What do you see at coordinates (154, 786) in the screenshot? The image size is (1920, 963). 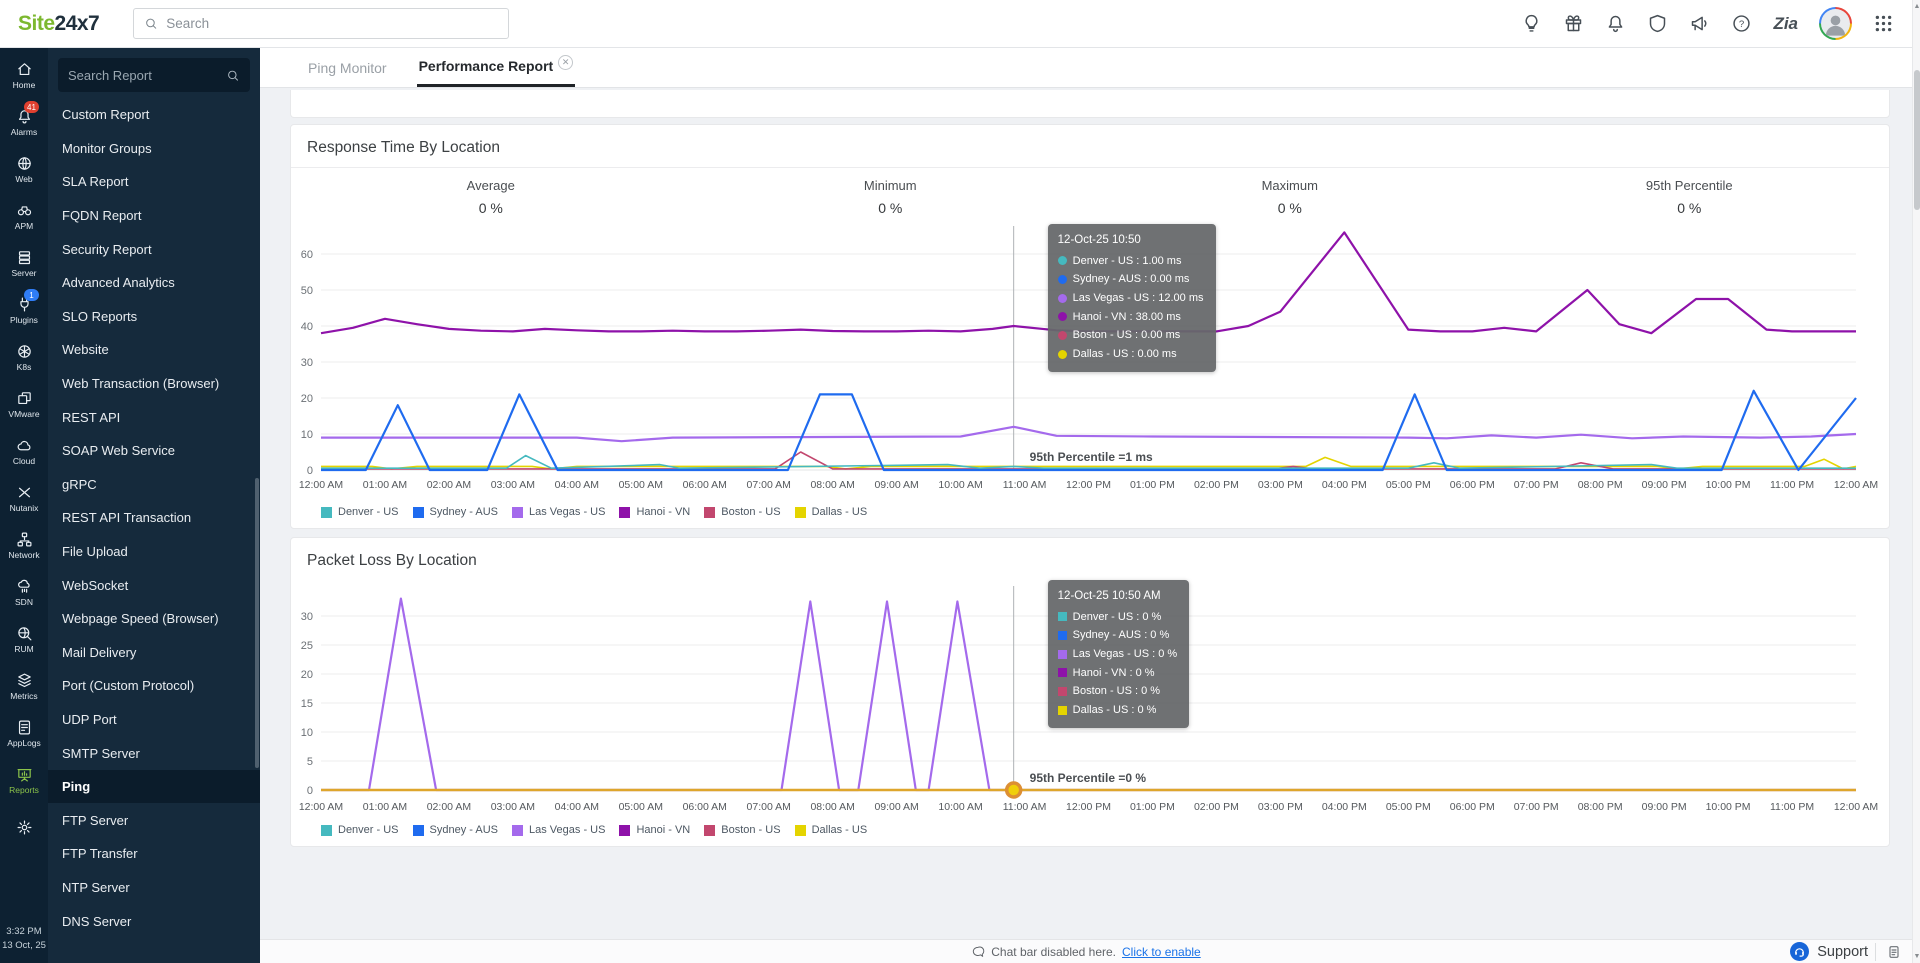 I see `sidebar-item-ping: Ping` at bounding box center [154, 786].